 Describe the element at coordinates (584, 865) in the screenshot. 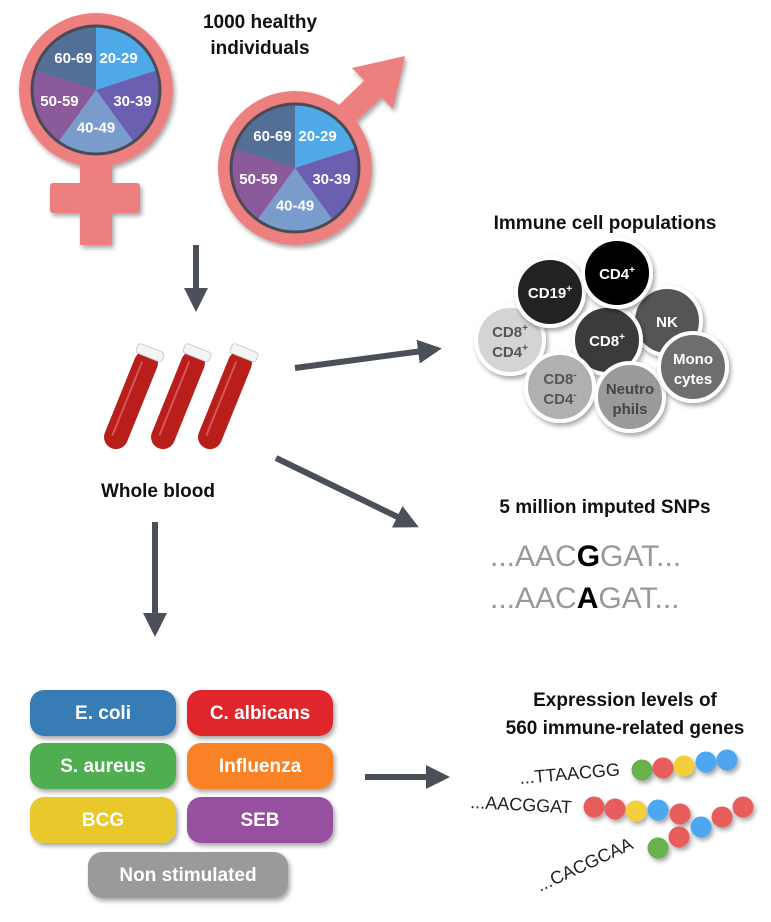

I see `sequence-text: ...CACGCAA` at that location.